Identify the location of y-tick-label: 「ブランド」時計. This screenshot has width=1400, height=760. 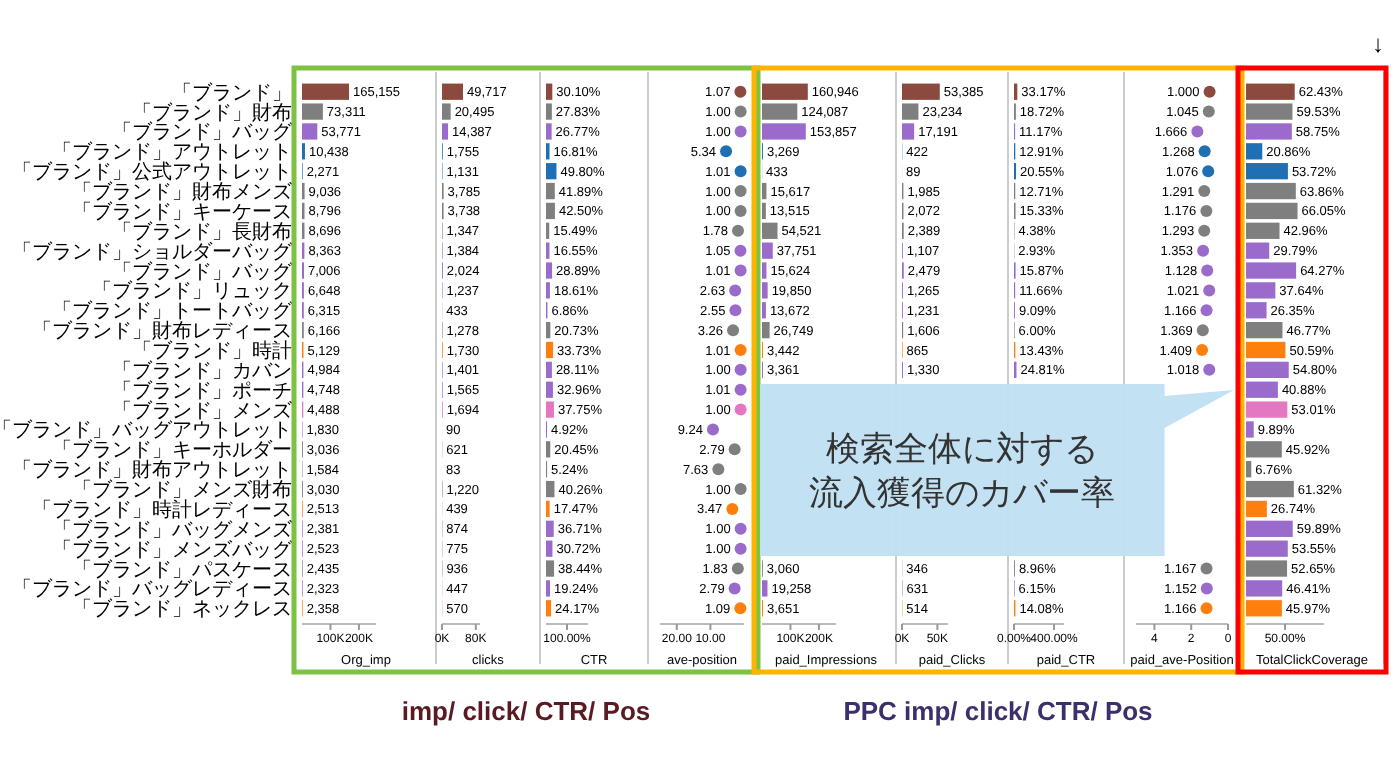
(212, 351).